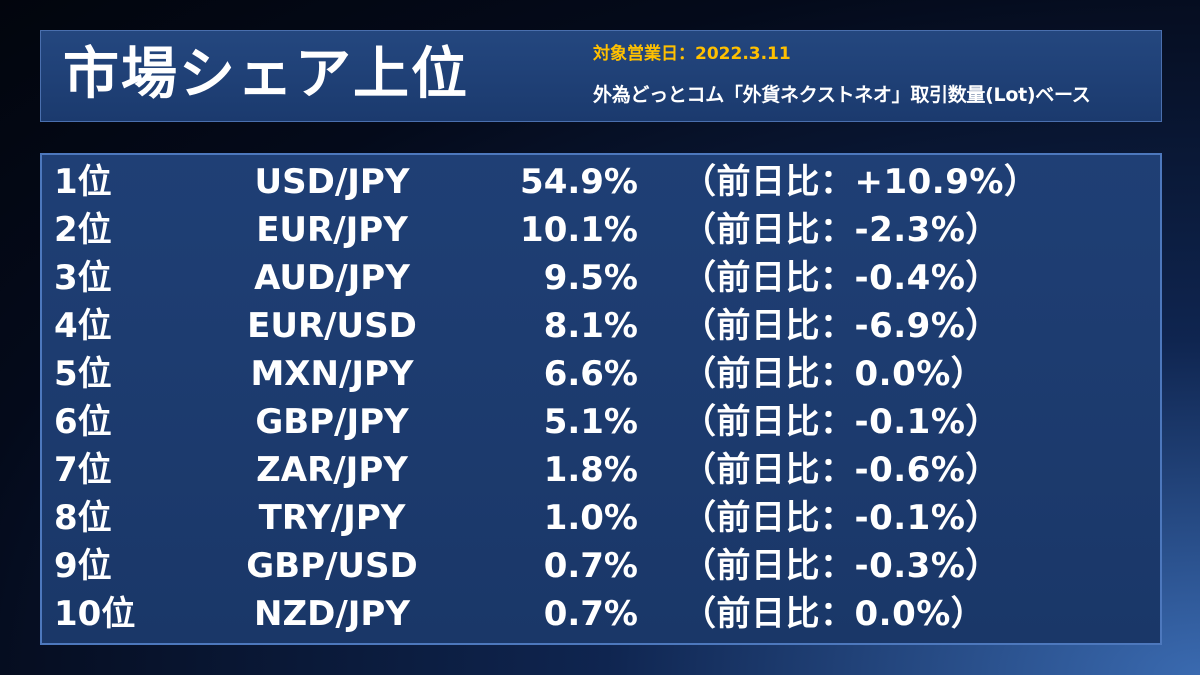 The width and height of the screenshot is (1200, 675). Describe the element at coordinates (841, 278) in the screenshot. I see `day-change-value: （前日比：-0.4%）` at that location.